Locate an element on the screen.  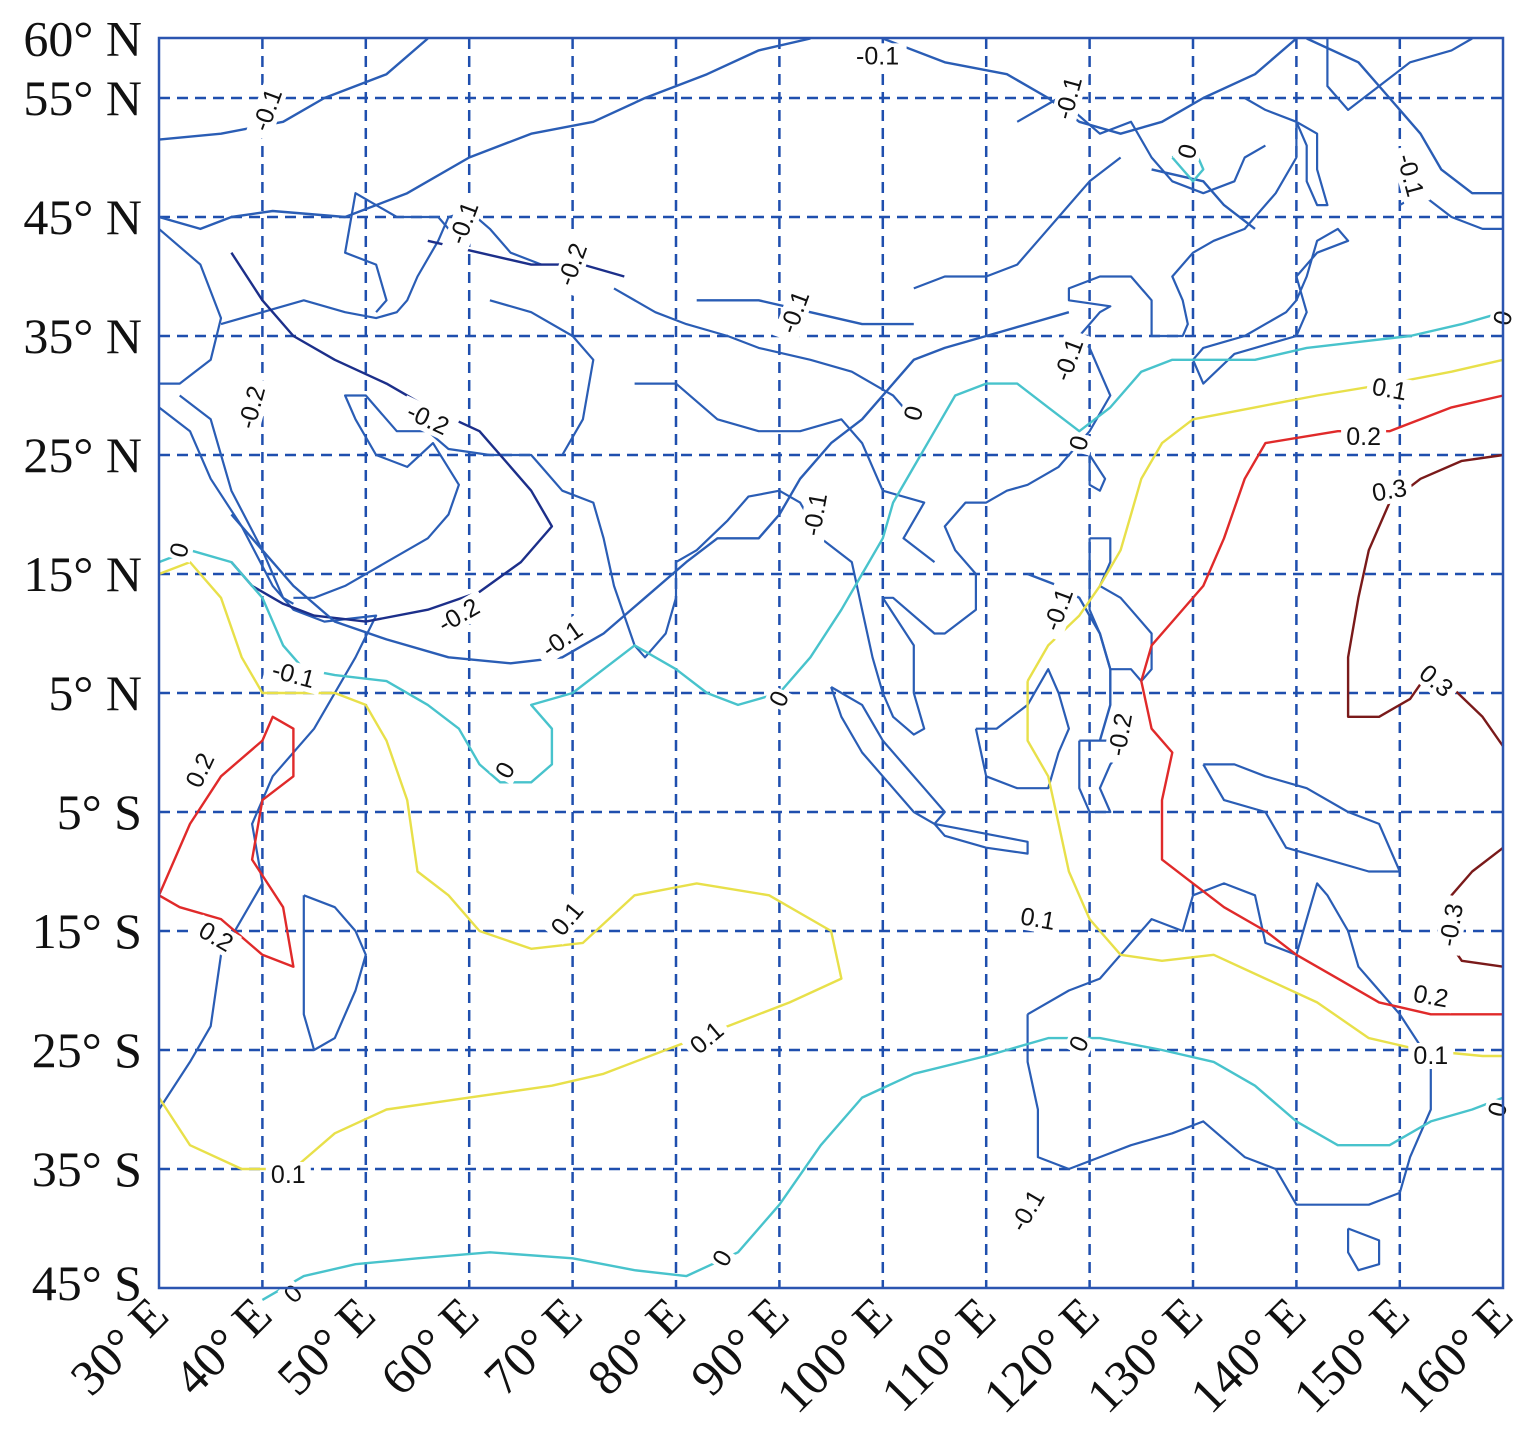
latitude-tick-label: 45° N is located at coordinates (82, 217).